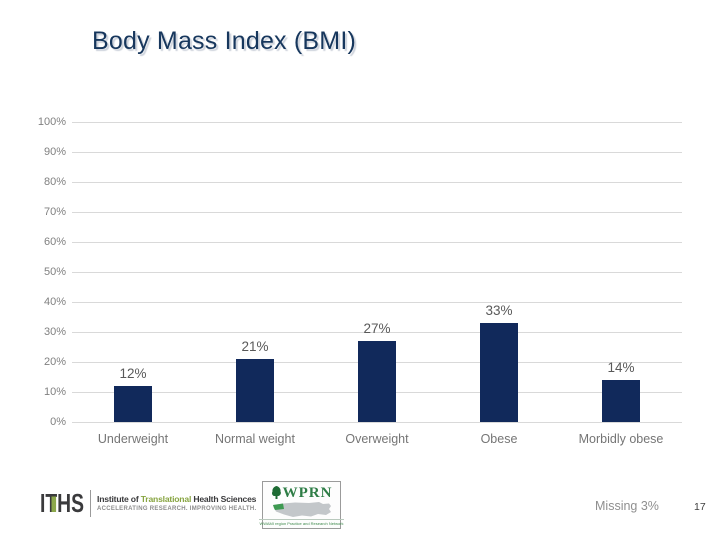  I want to click on y-axis-tick-label: 10%, so click(54, 392).